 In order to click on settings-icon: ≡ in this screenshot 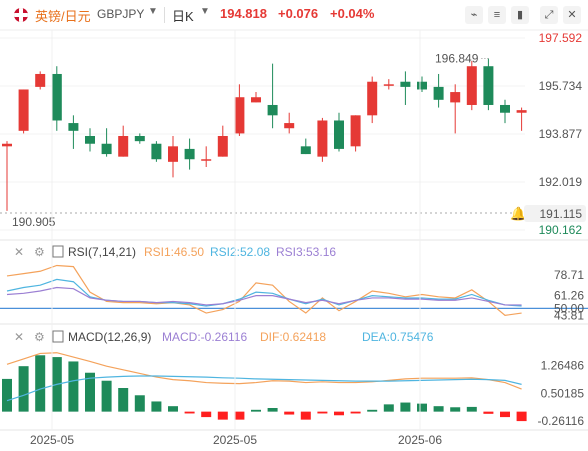, I will do `click(497, 15)`.